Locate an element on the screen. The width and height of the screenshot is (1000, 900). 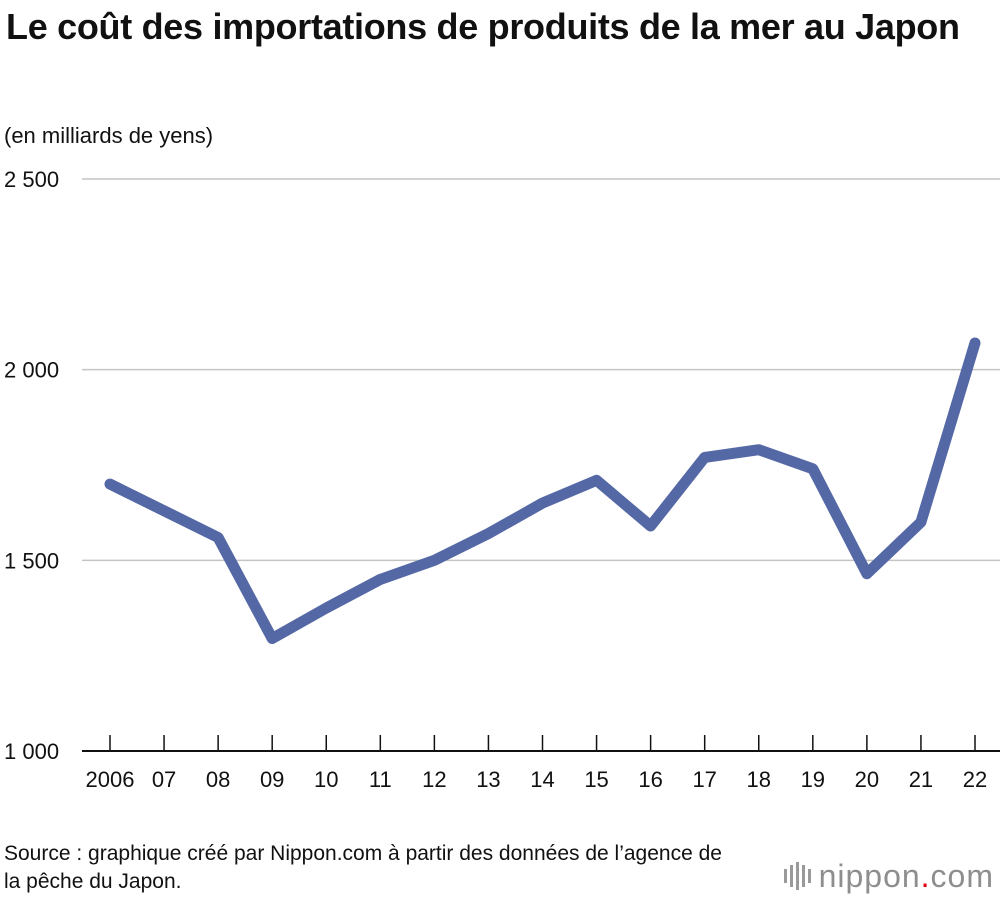
y-tick-label: 2 500 is located at coordinates (31, 179).